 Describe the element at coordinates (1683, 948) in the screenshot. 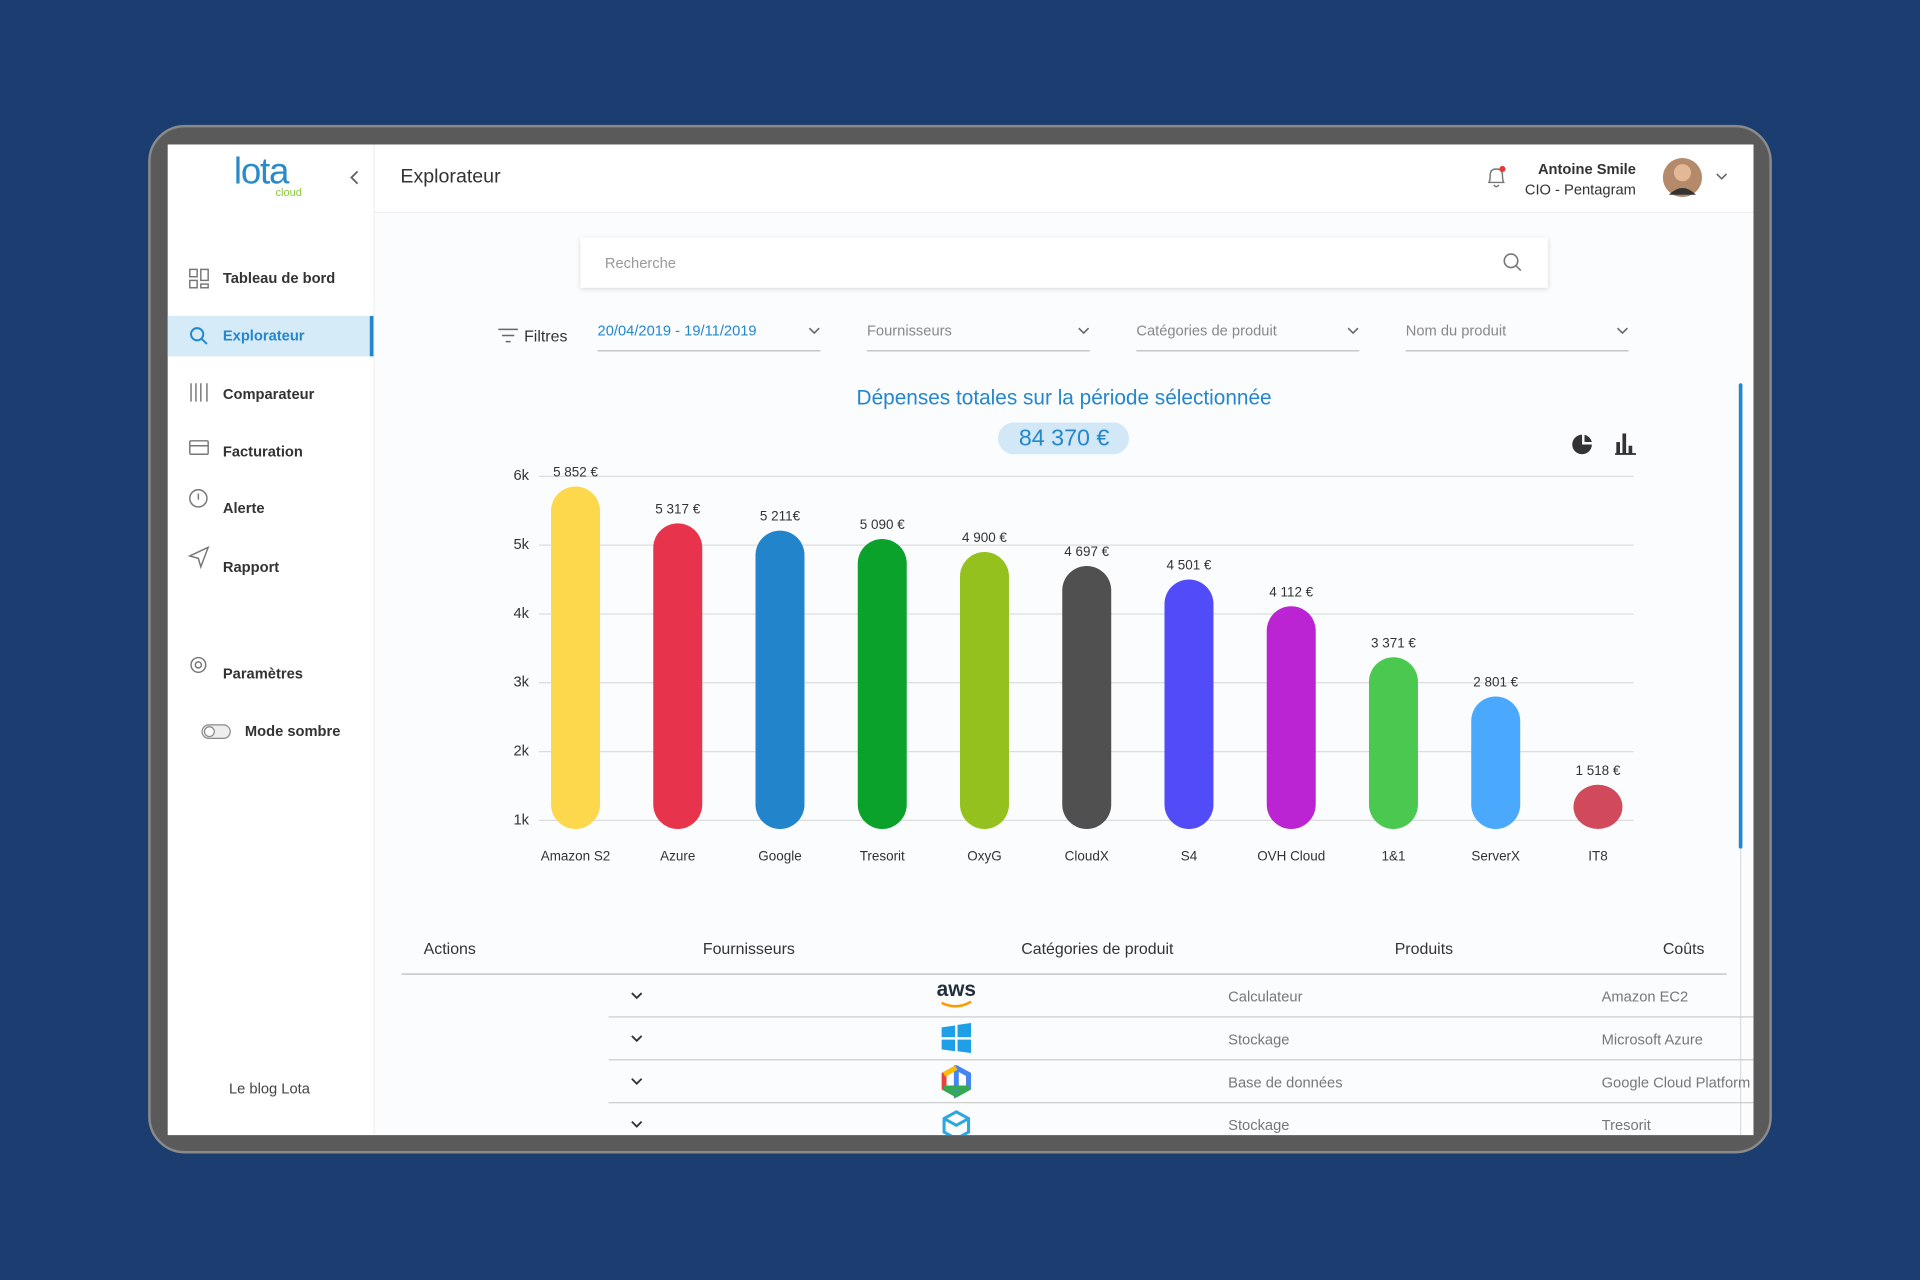

I see `table-header: Coûts` at that location.